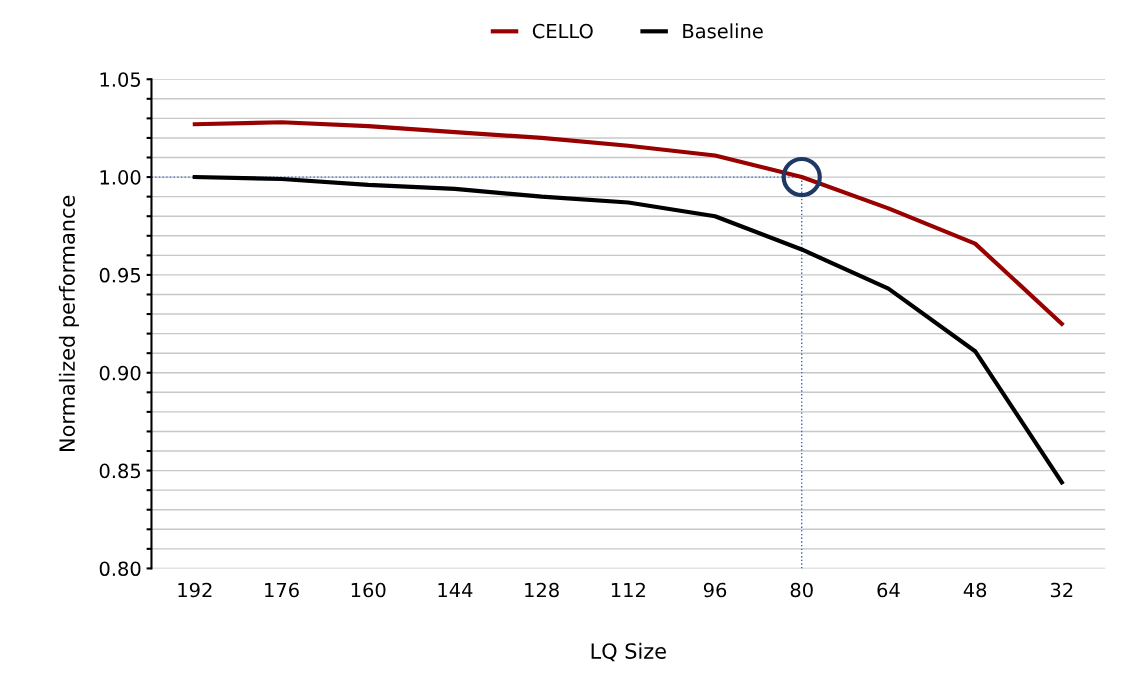 Image resolution: width=1122 pixels, height=689 pixels. What do you see at coordinates (715, 590) in the screenshot?
I see `x-tick-label: 96` at bounding box center [715, 590].